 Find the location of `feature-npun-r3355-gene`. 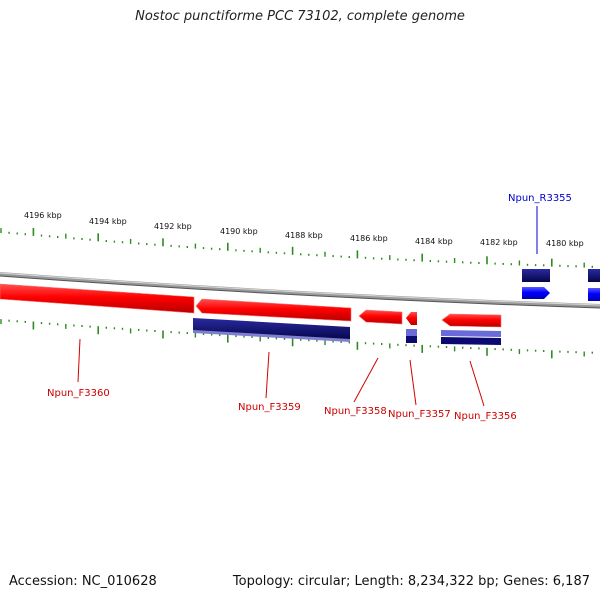

feature-npun-r3355-gene is located at coordinates (536, 293).